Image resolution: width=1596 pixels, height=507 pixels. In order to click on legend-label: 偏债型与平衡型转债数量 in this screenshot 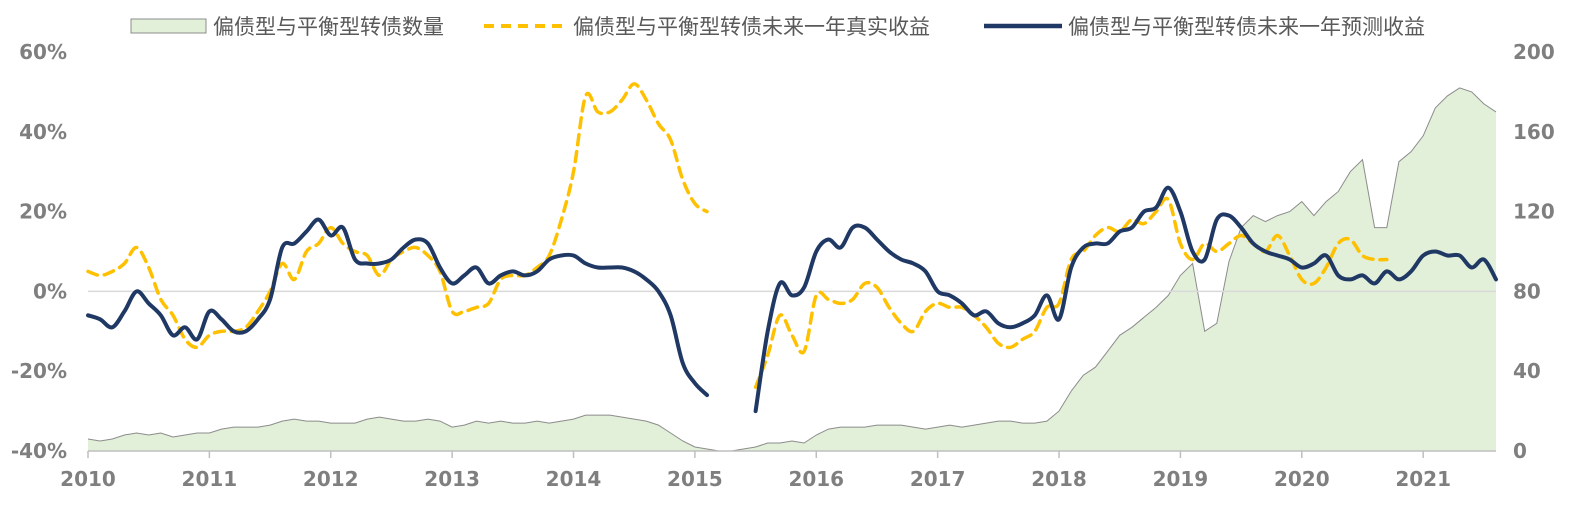, I will do `click(328, 27)`.